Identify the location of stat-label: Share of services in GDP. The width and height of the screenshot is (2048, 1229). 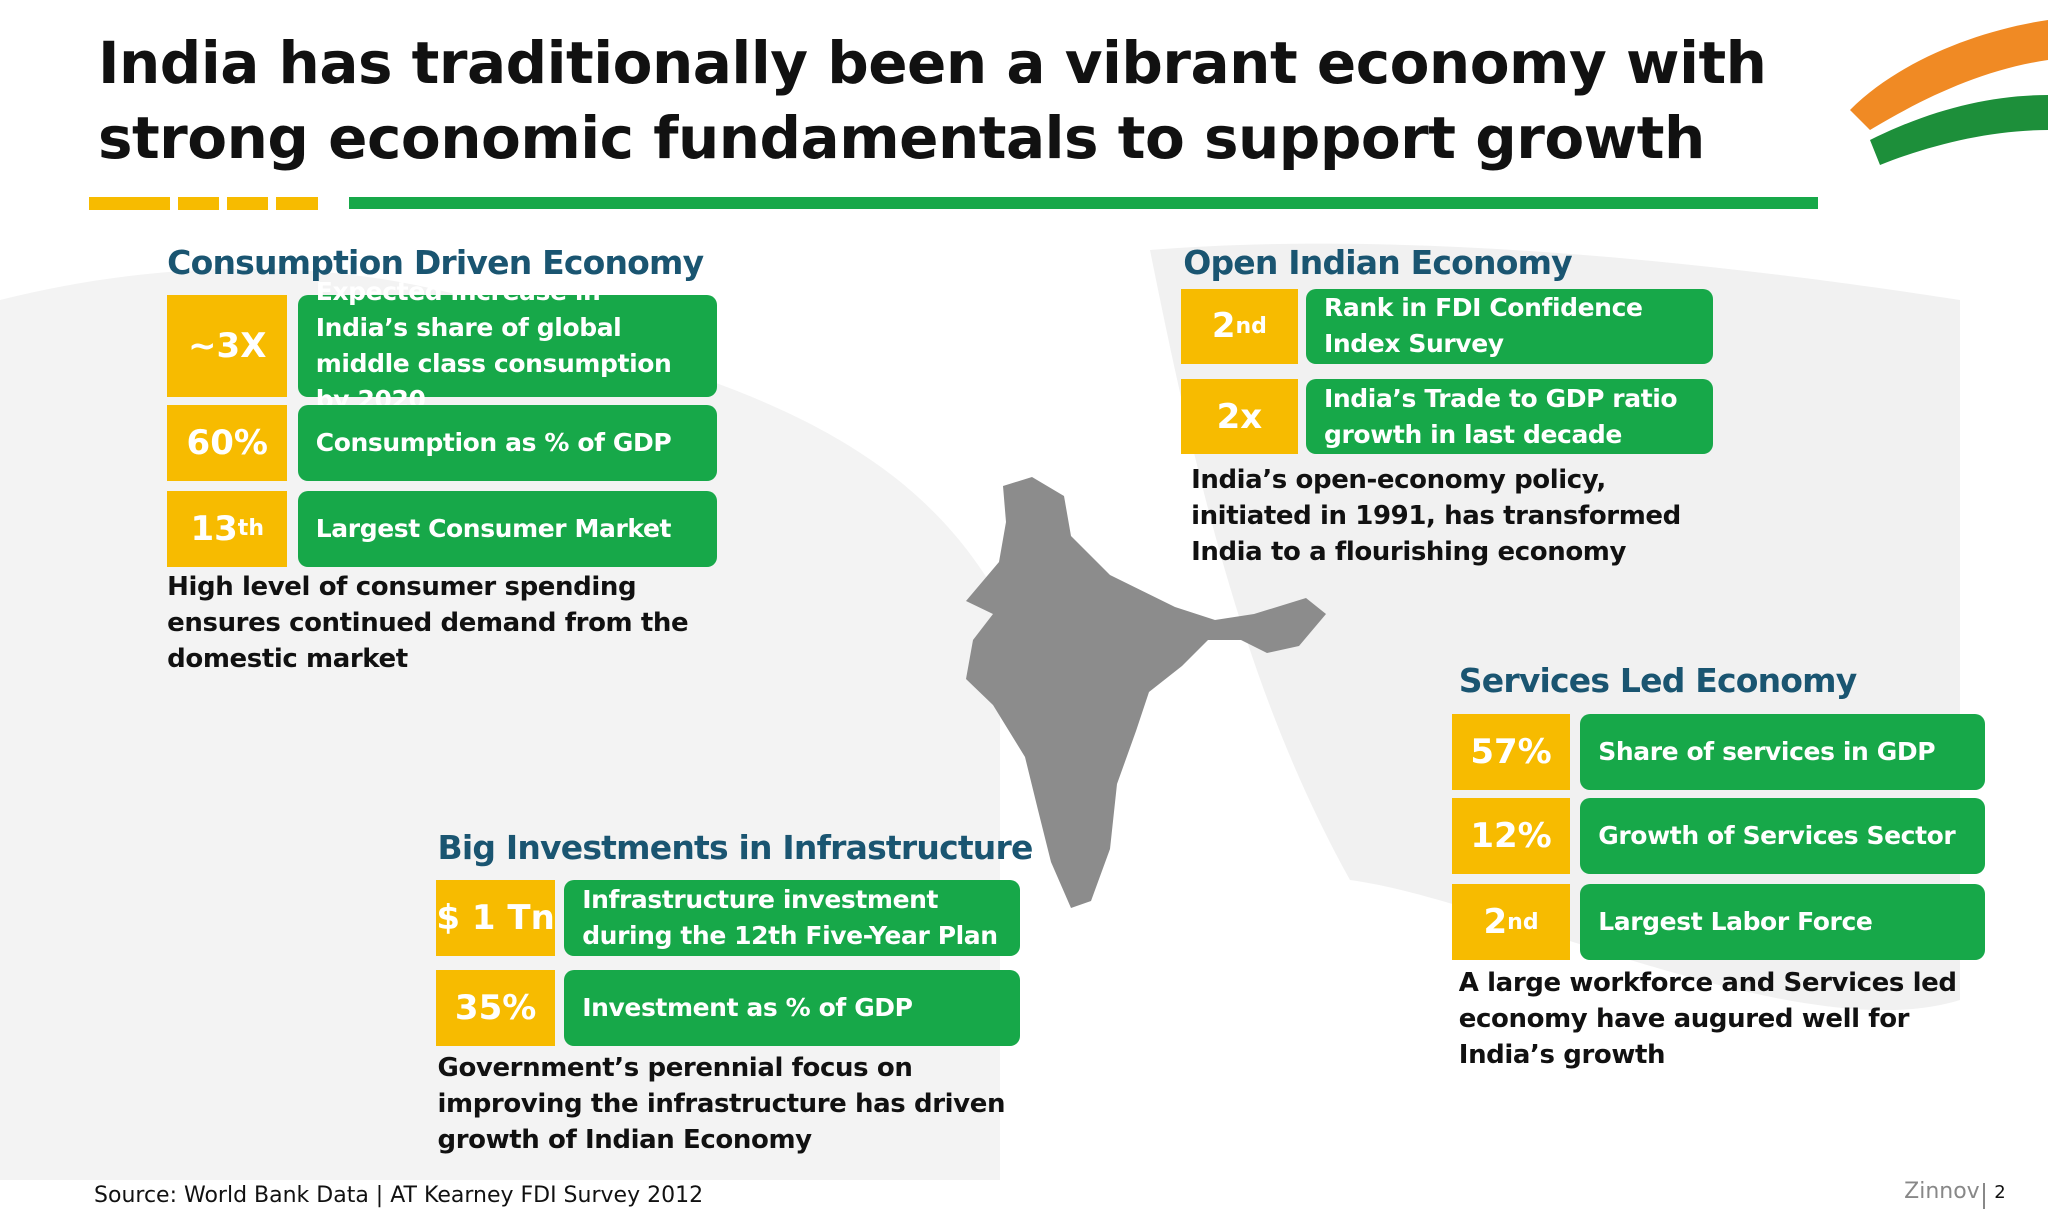
(1783, 752).